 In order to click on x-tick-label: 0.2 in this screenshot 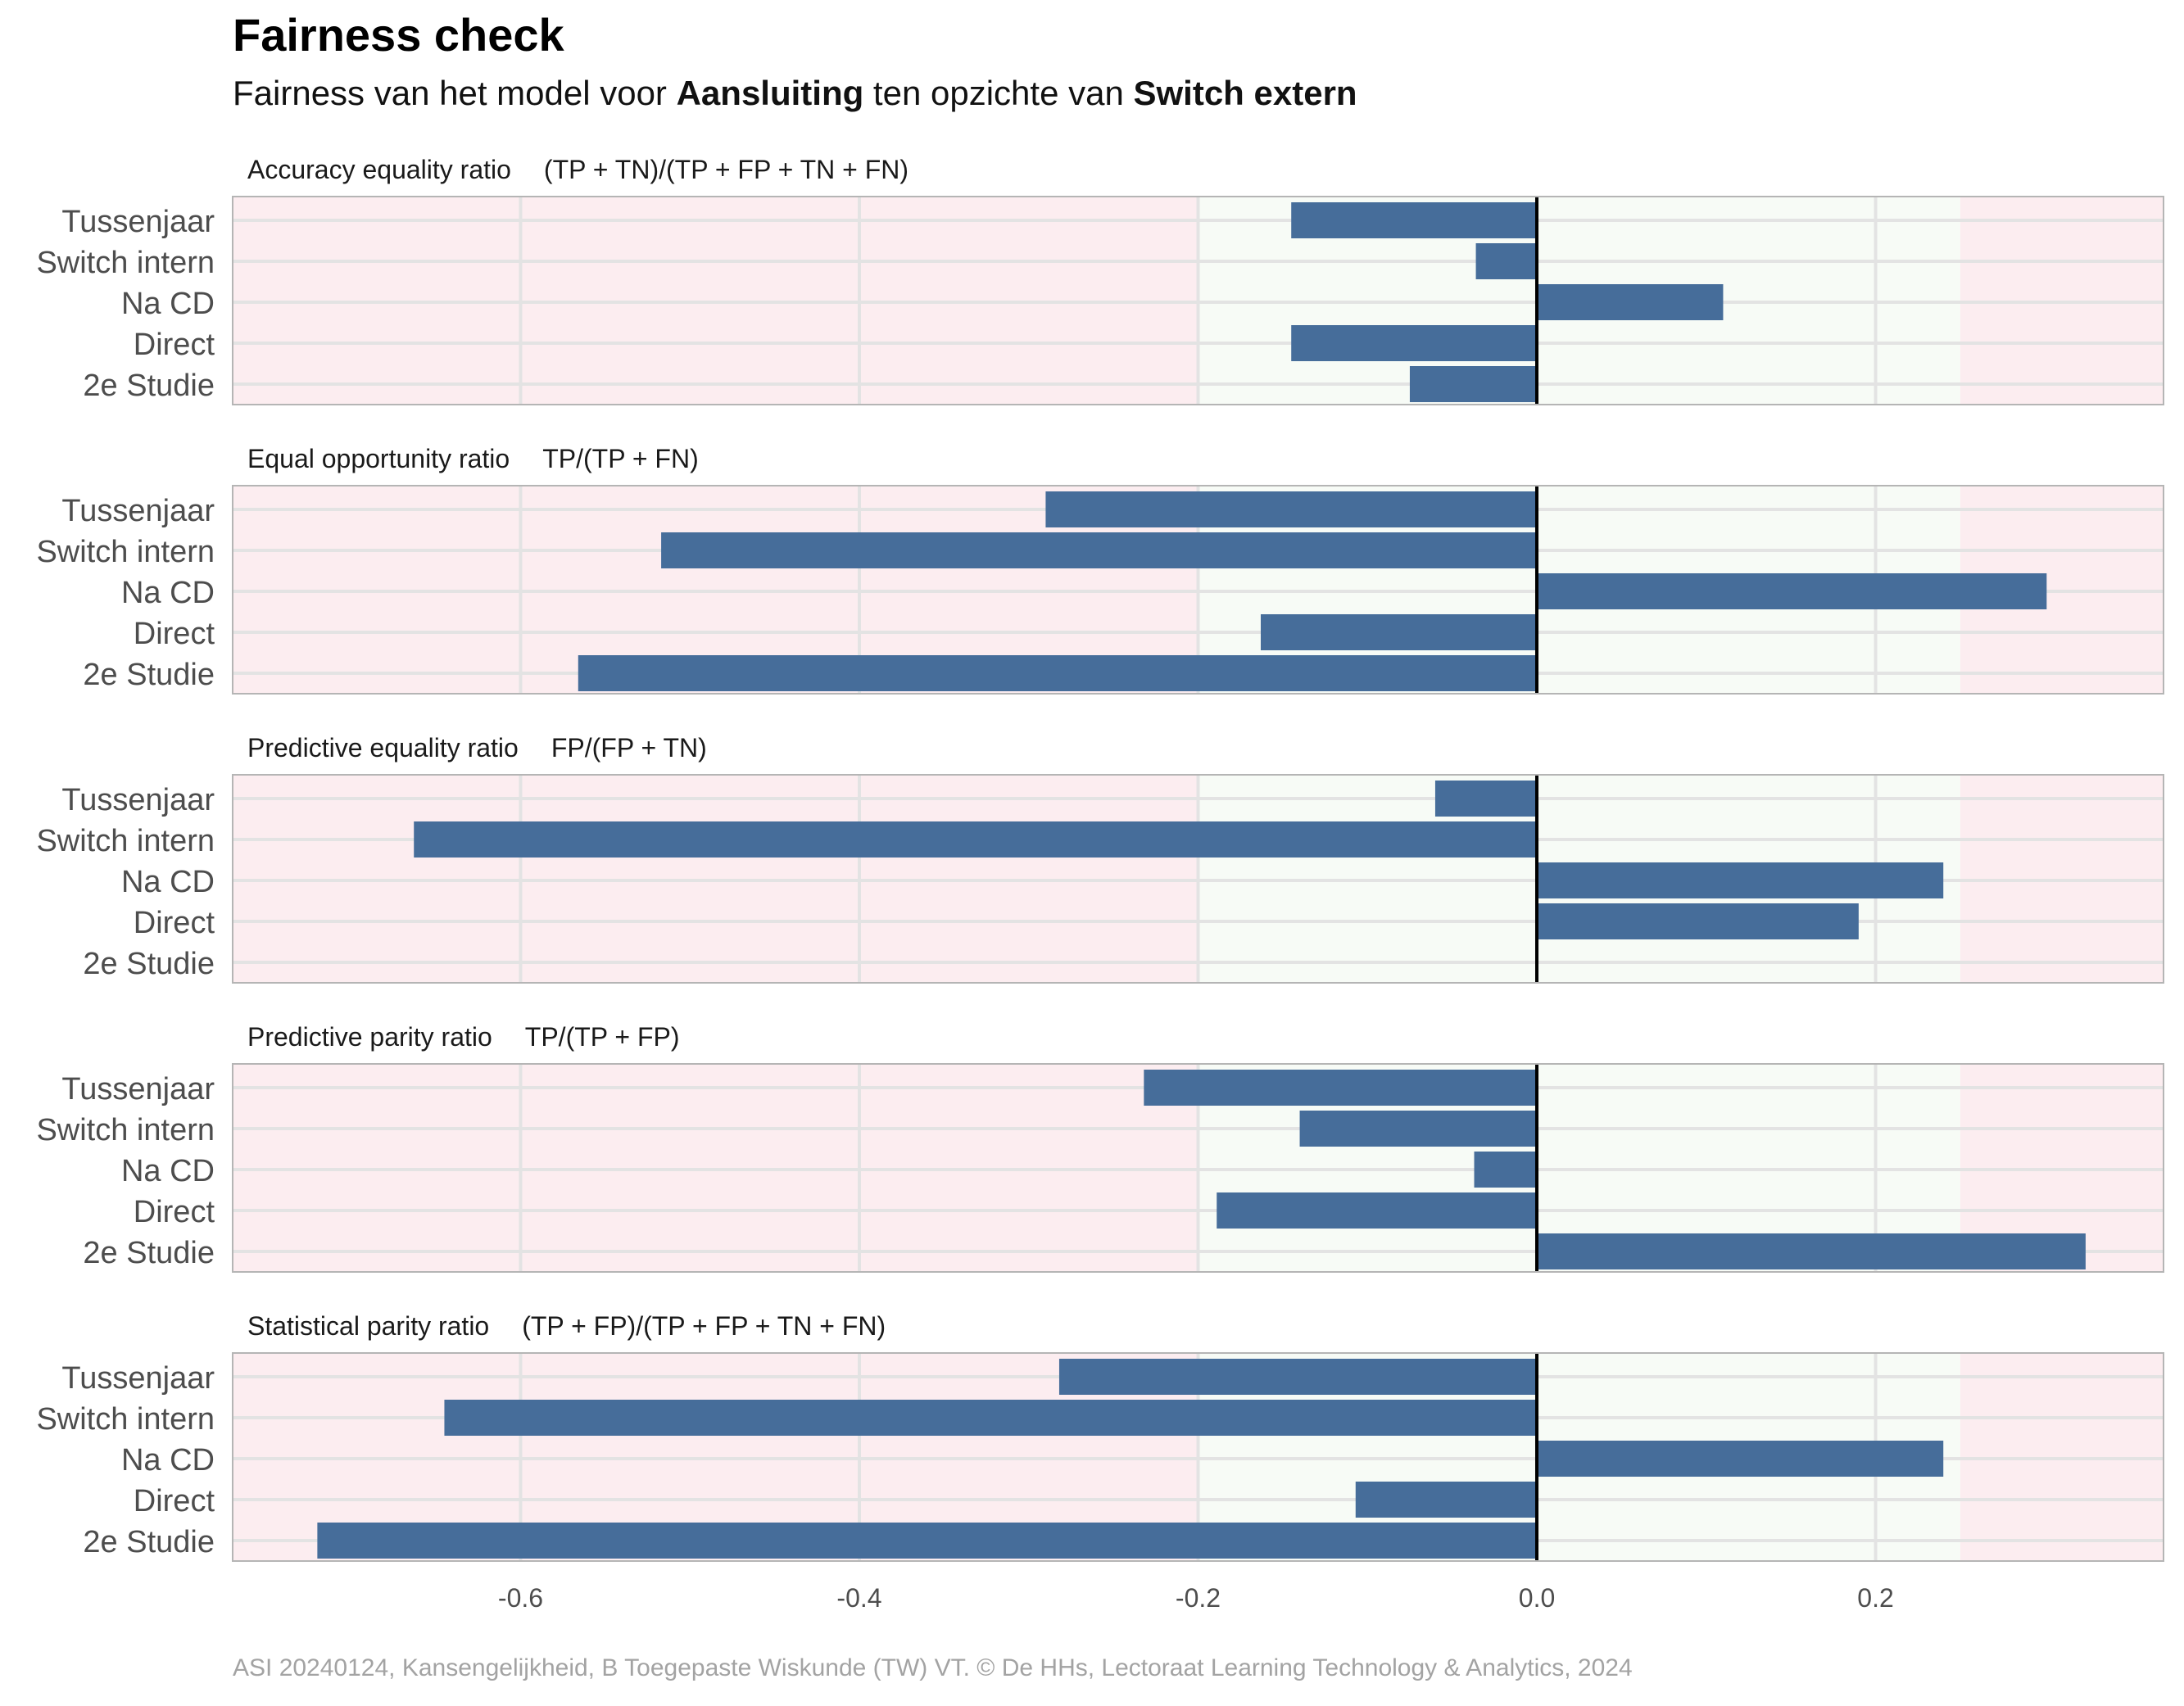, I will do `click(1875, 1598)`.